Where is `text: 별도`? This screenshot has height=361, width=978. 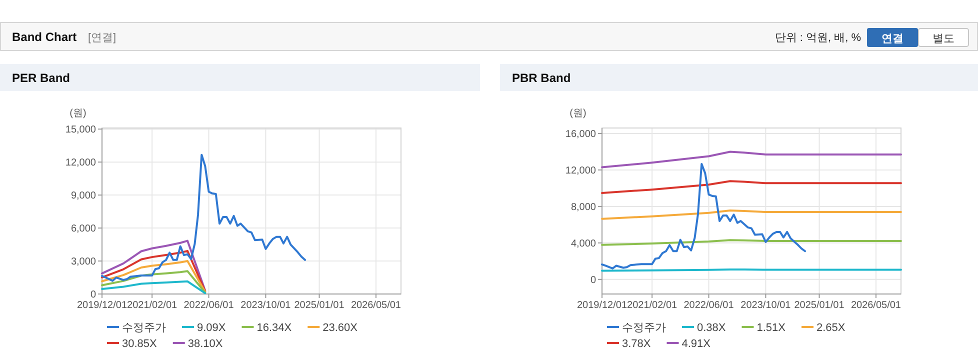
text: 별도 is located at coordinates (943, 39).